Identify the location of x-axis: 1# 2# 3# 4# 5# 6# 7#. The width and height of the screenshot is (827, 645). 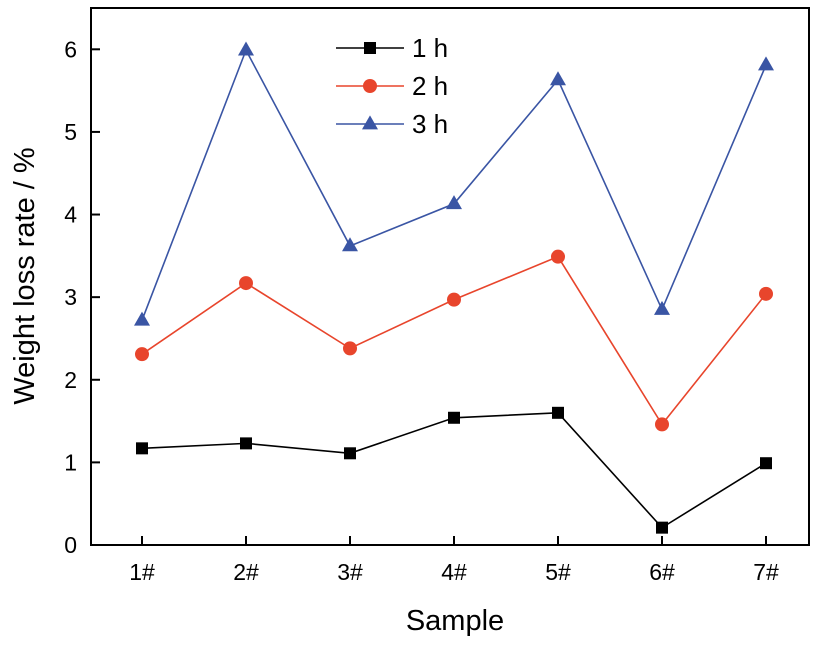
(454, 560).